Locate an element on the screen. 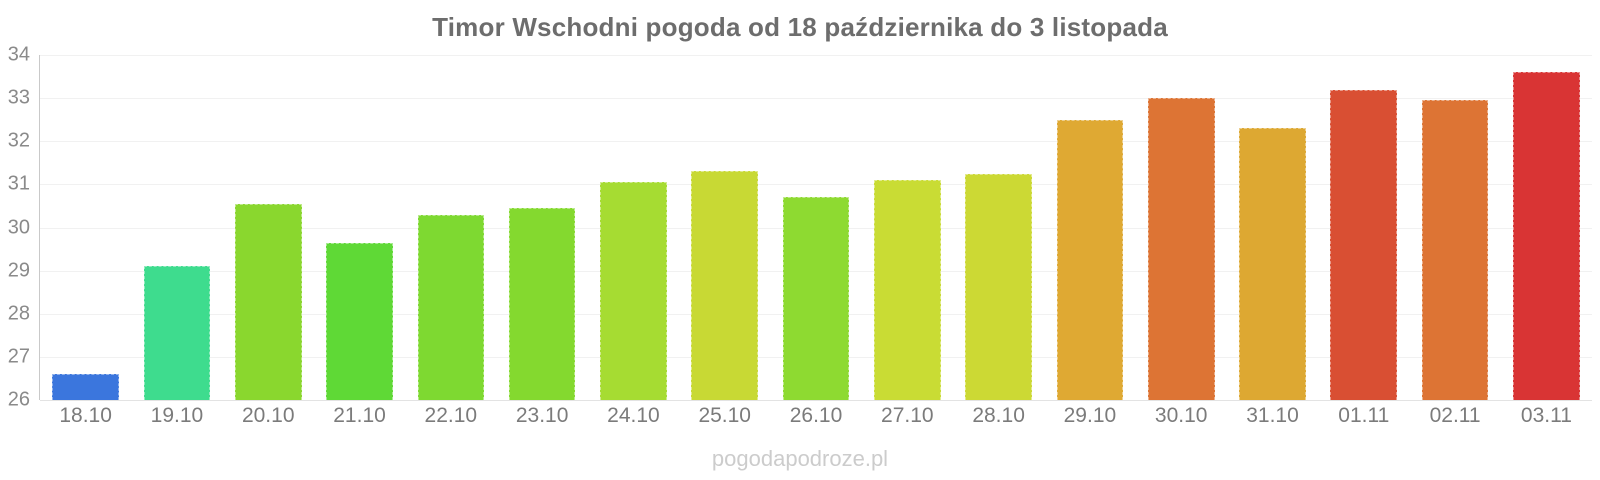 The height and width of the screenshot is (480, 1600). bar-slot-02.11 is located at coordinates (1454, 227).